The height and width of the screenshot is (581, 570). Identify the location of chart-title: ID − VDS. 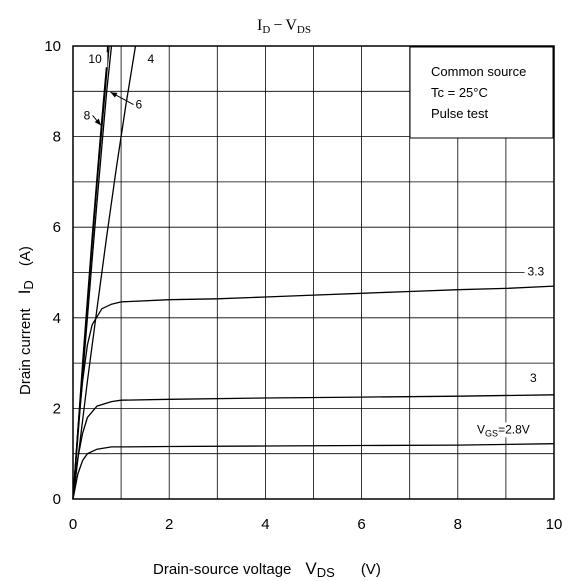
(284, 26).